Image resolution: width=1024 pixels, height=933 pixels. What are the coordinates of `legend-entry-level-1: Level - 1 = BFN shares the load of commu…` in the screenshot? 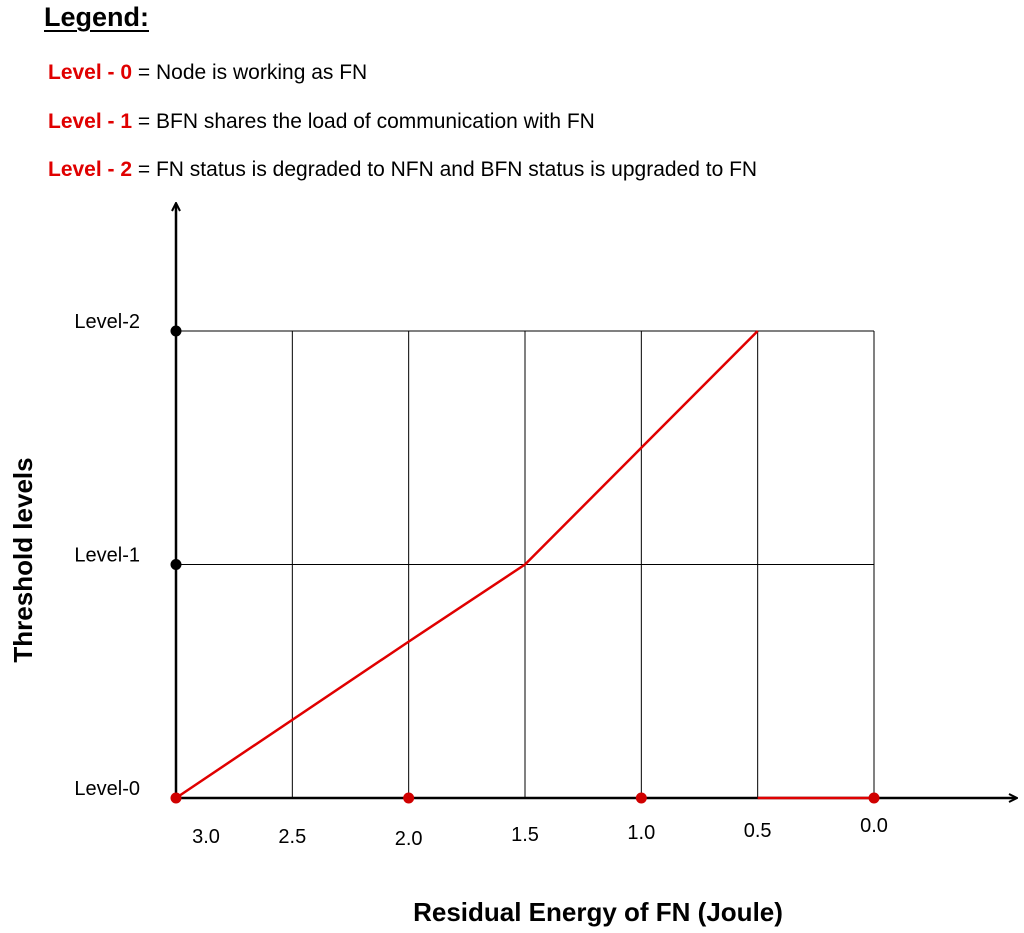 It's located at (321, 122).